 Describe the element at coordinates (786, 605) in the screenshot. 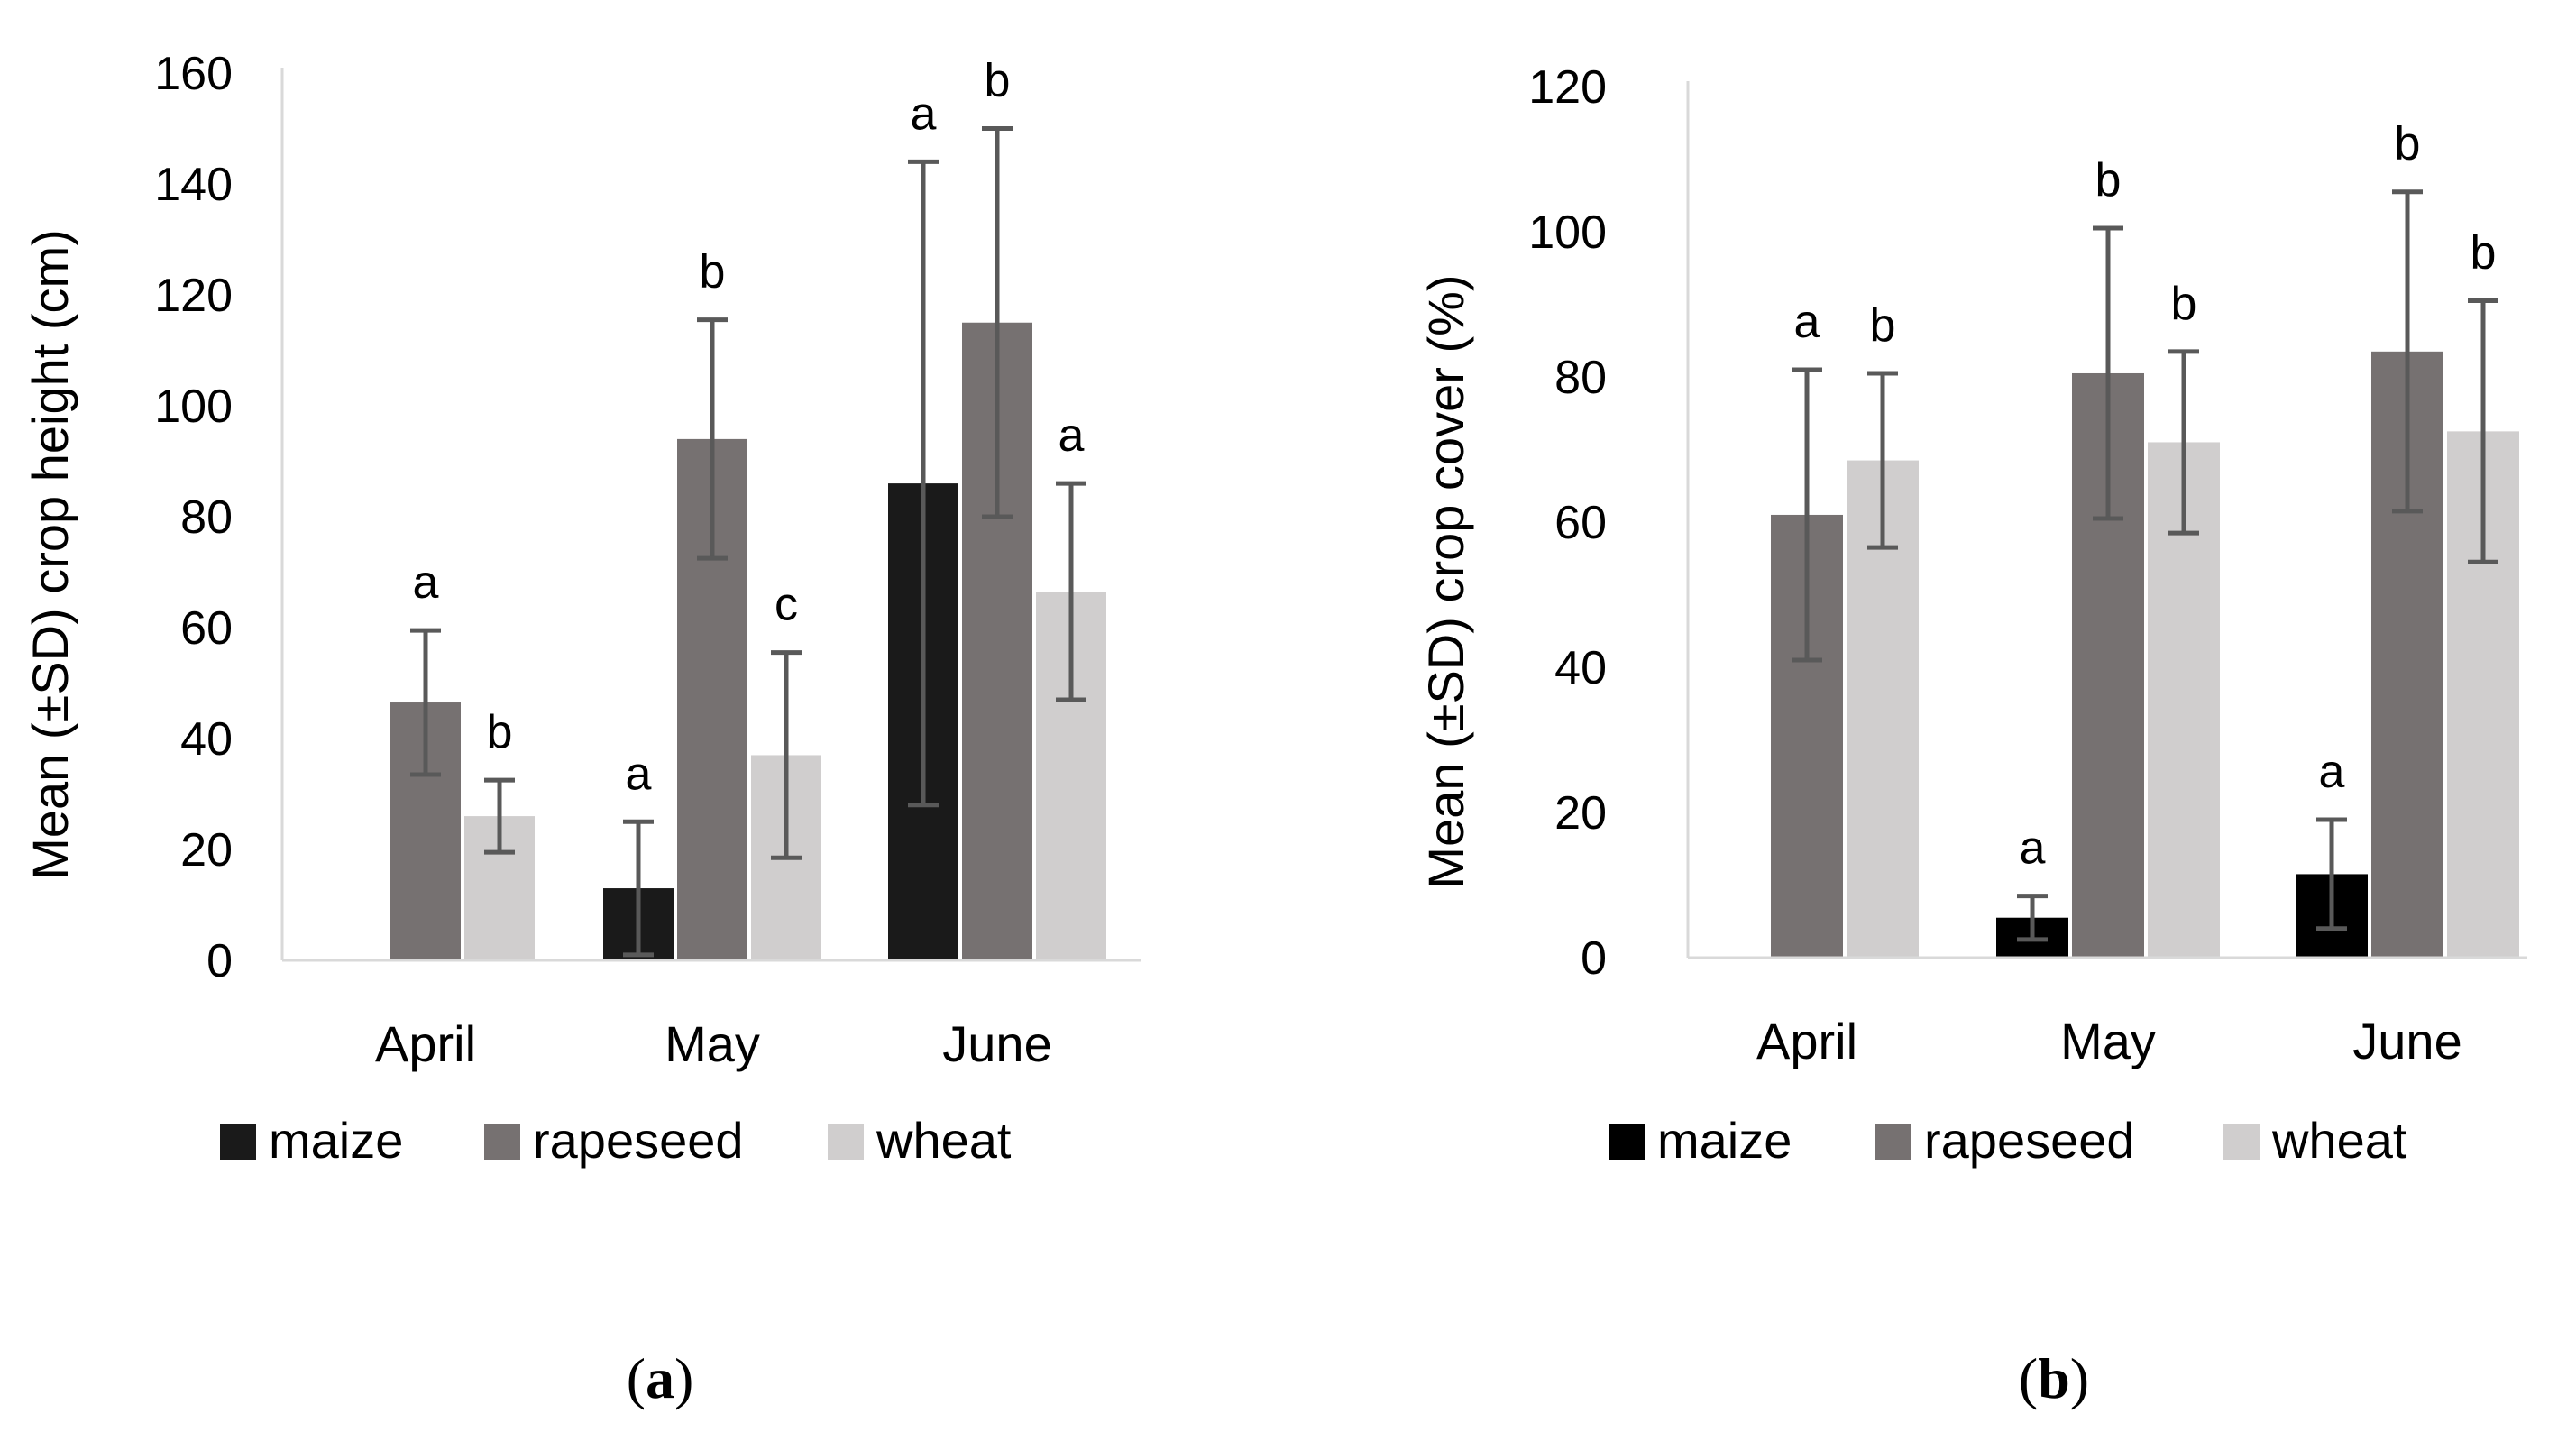

I see `significance-letter: c` at that location.